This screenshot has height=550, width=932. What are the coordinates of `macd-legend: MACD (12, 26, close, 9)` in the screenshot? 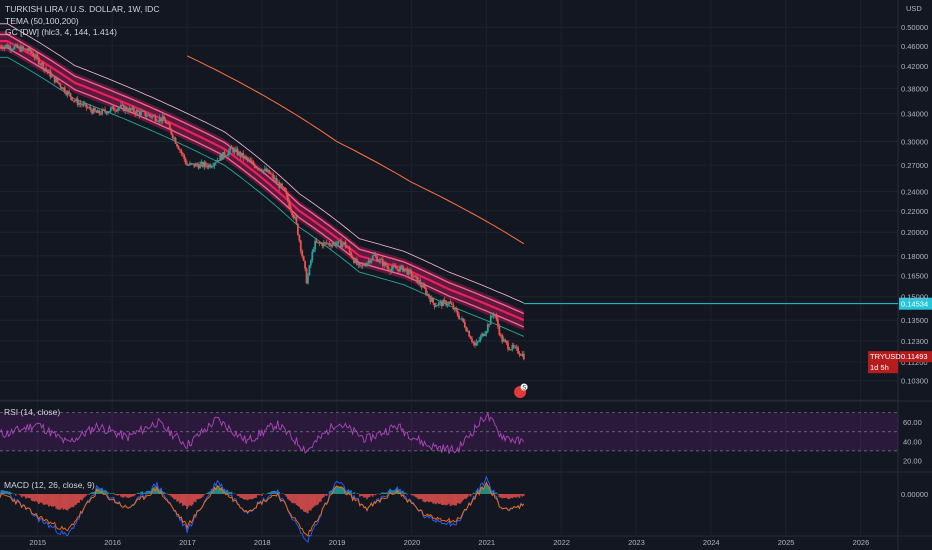 It's located at (49, 485).